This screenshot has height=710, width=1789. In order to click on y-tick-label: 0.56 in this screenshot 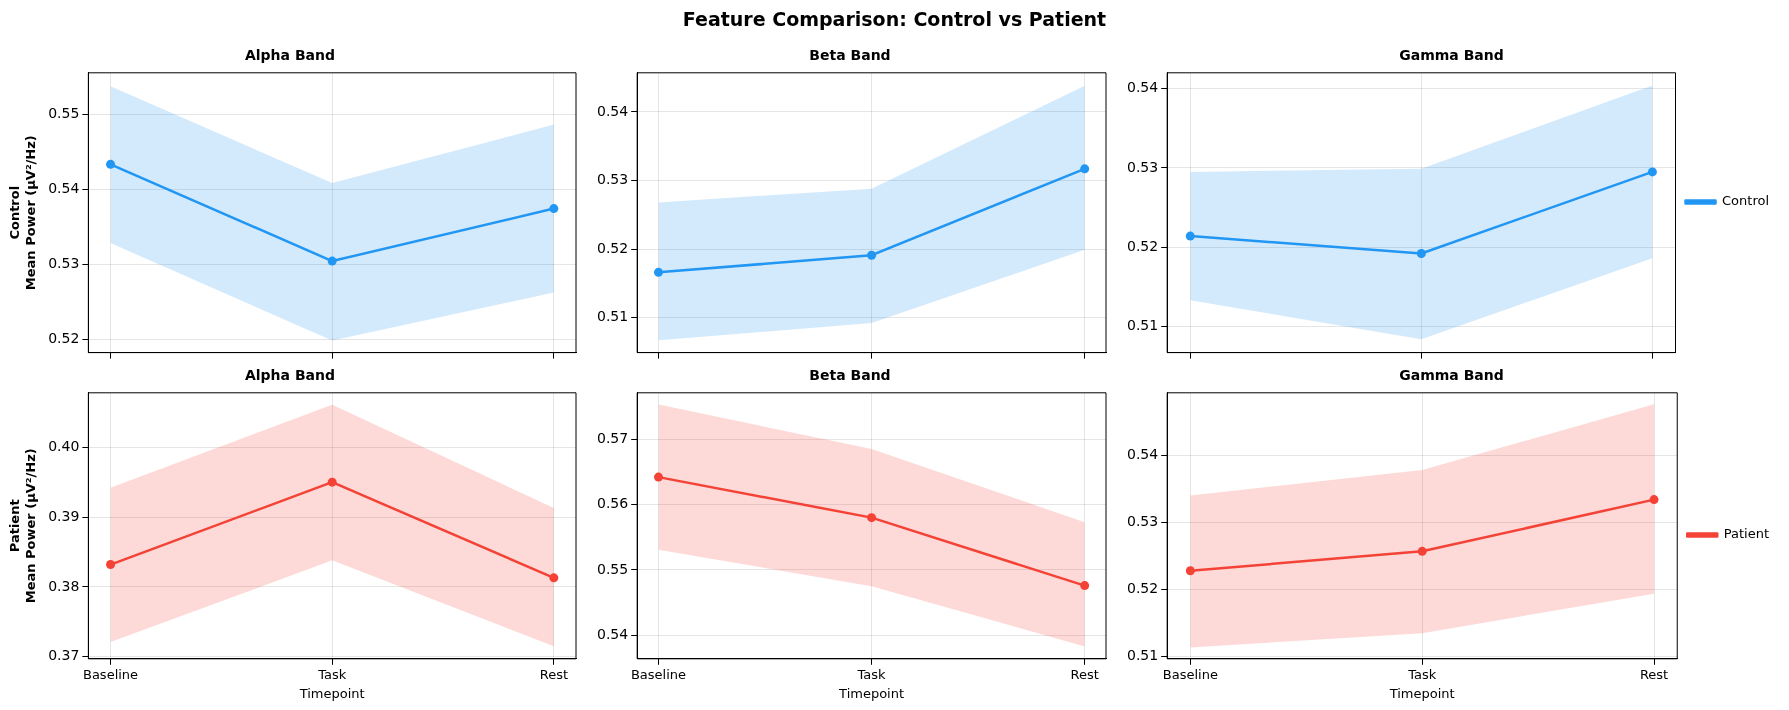, I will do `click(613, 503)`.